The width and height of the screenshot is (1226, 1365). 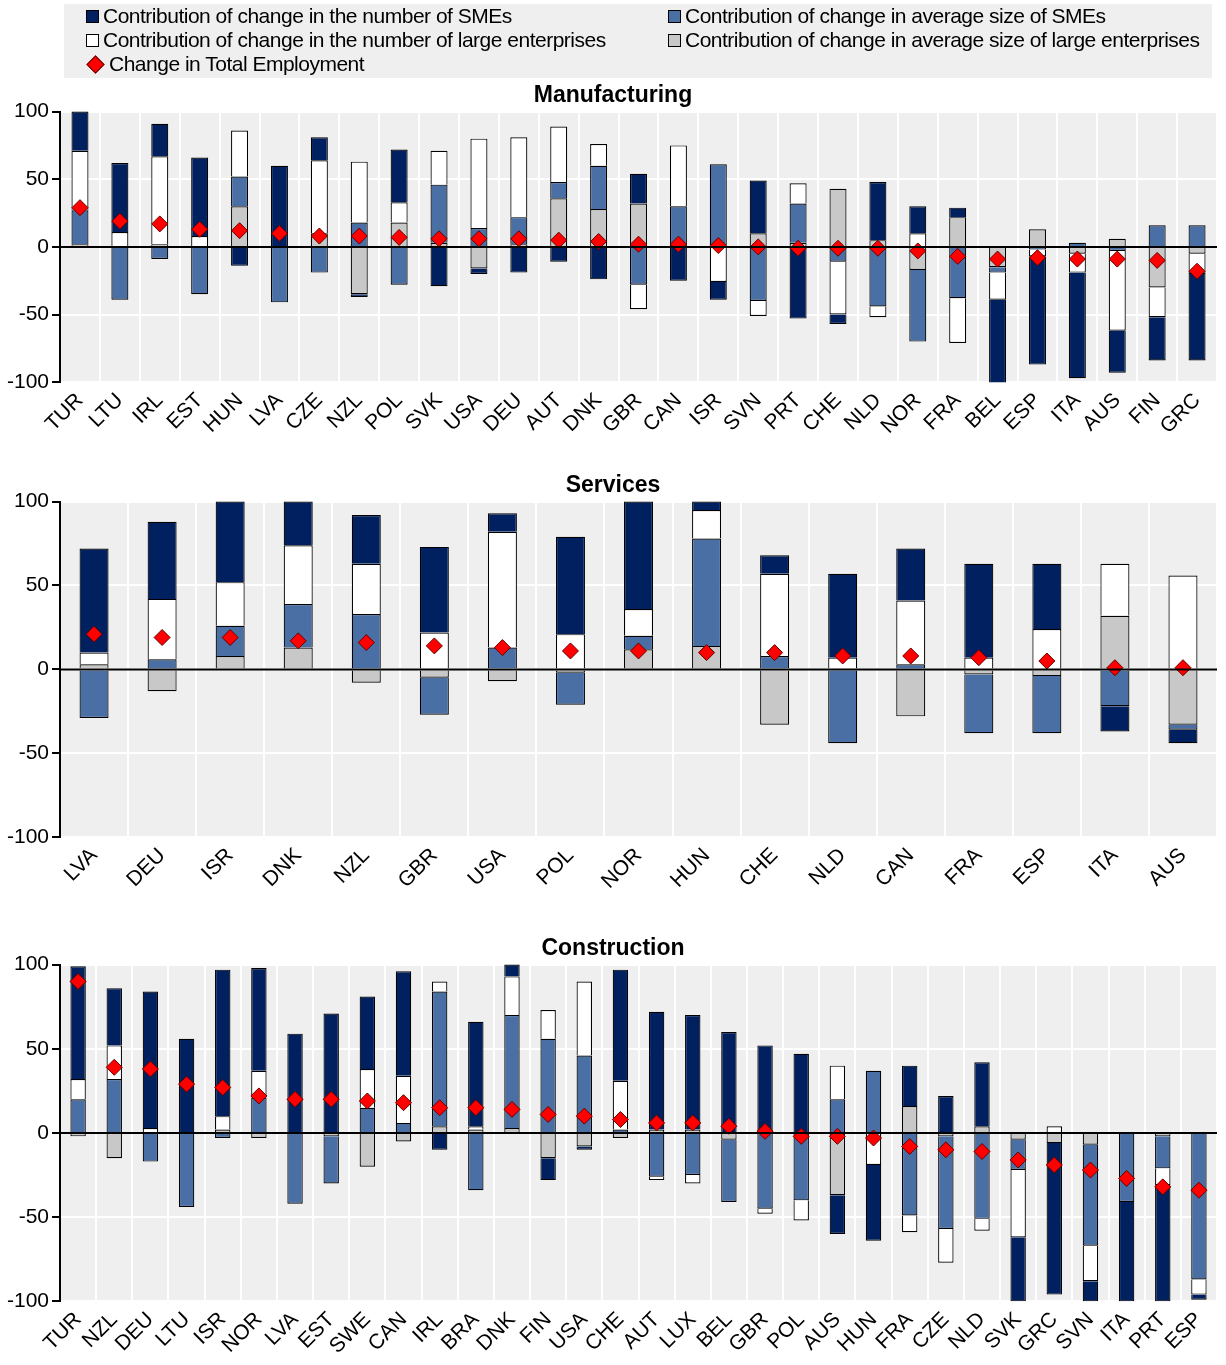 I want to click on chart-title: Services, so click(x=613, y=484).